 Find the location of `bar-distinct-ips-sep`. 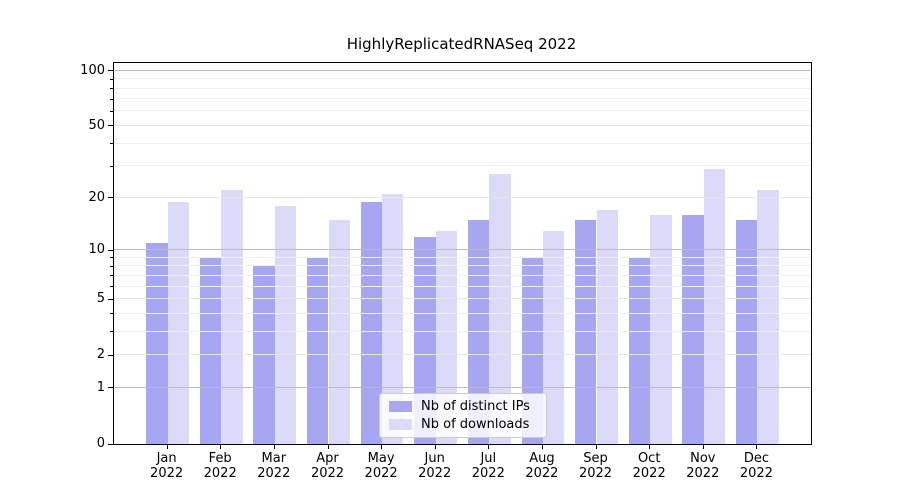

bar-distinct-ips-sep is located at coordinates (586, 331).